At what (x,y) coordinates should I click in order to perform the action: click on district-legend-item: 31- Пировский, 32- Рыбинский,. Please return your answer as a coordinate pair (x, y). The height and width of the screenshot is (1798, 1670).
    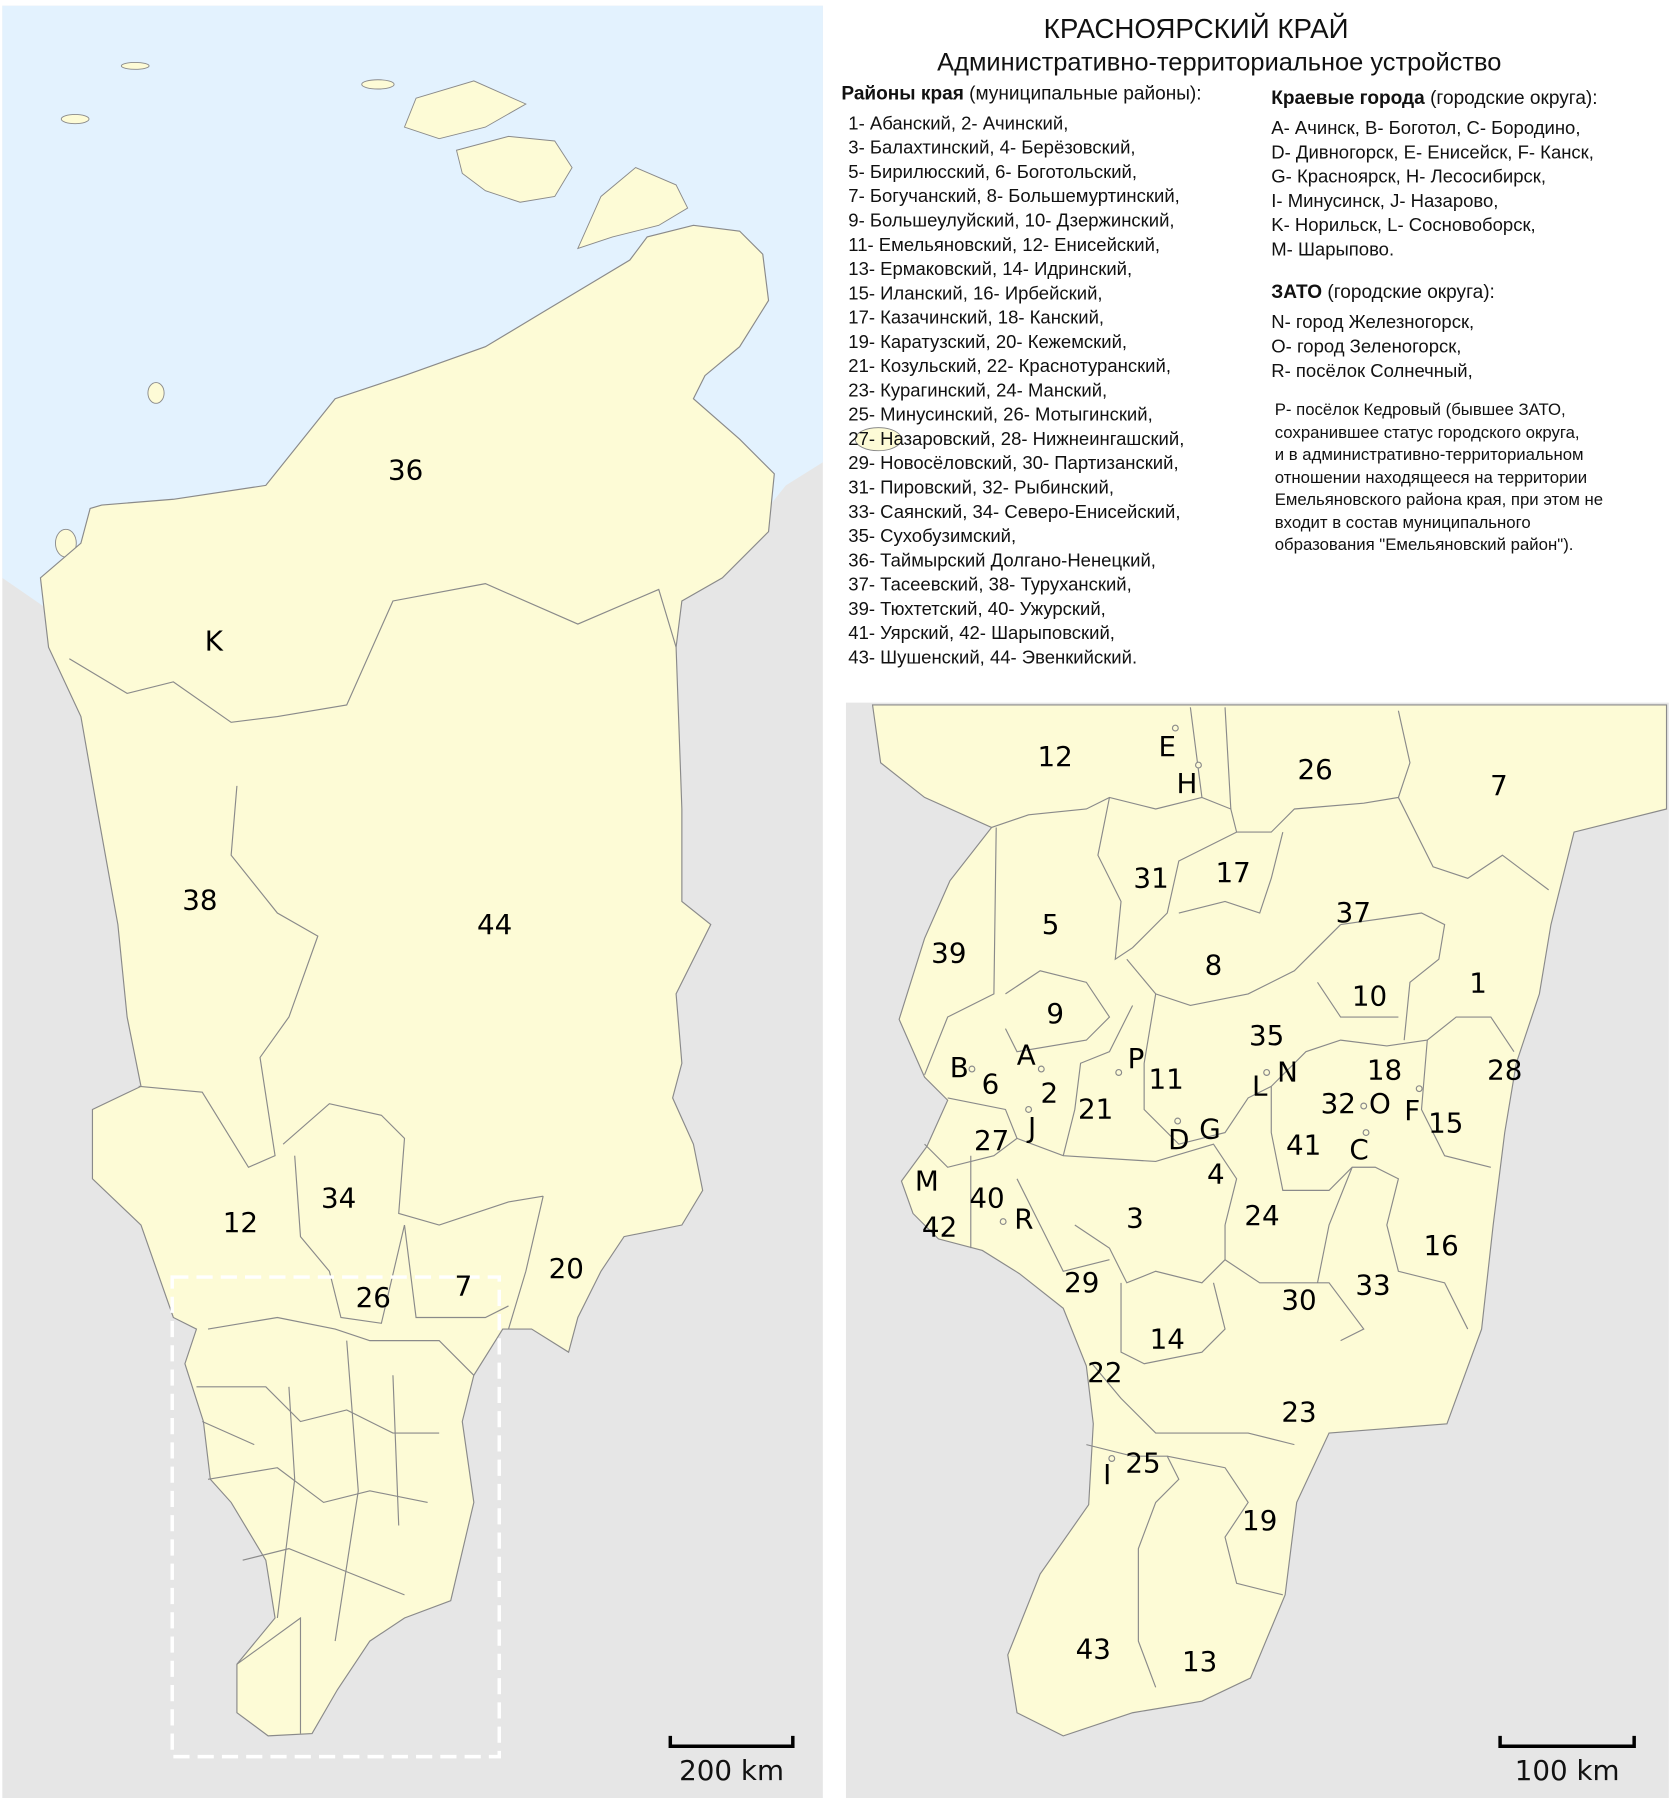
    Looking at the image, I should click on (981, 488).